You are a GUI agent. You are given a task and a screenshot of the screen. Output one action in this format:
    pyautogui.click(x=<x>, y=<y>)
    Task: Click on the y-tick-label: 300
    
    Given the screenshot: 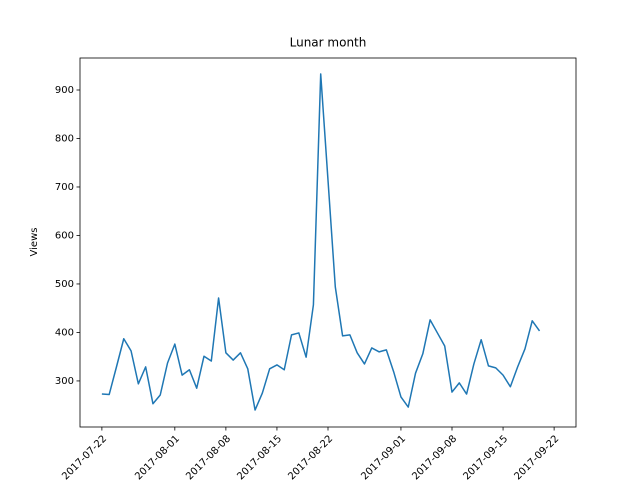 What is the action you would take?
    pyautogui.click(x=64, y=381)
    